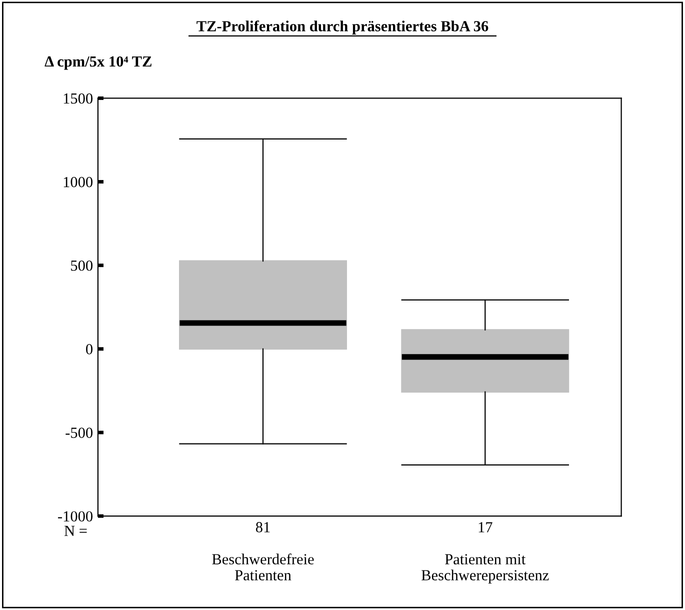 The width and height of the screenshot is (685, 610). I want to click on y-tick-label: 500, so click(82, 265).